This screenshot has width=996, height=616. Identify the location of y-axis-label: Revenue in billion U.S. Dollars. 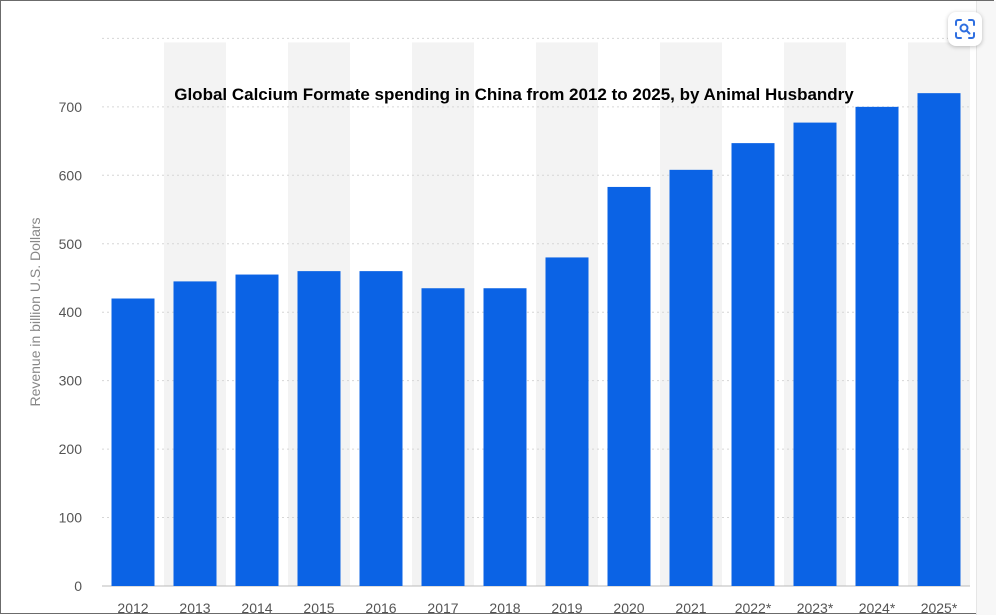
(35, 311).